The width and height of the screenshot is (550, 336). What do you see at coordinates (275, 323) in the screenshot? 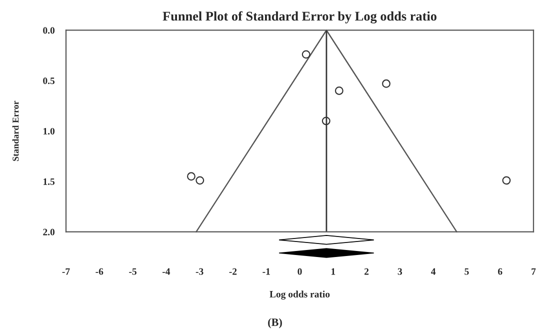
I see `text: (B)` at bounding box center [275, 323].